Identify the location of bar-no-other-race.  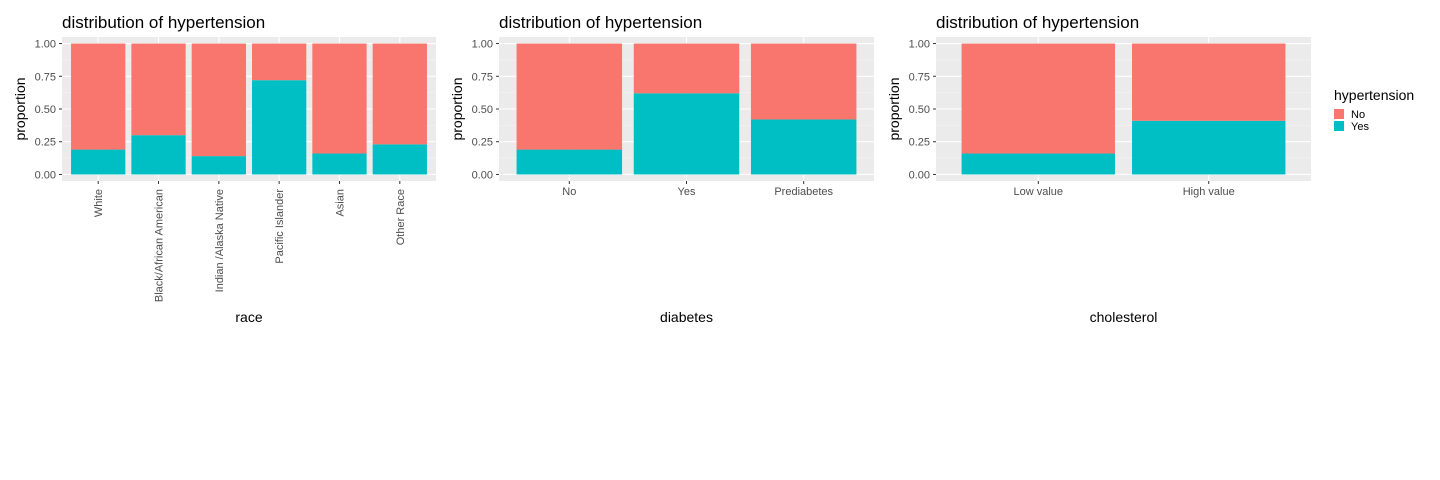
(399, 94).